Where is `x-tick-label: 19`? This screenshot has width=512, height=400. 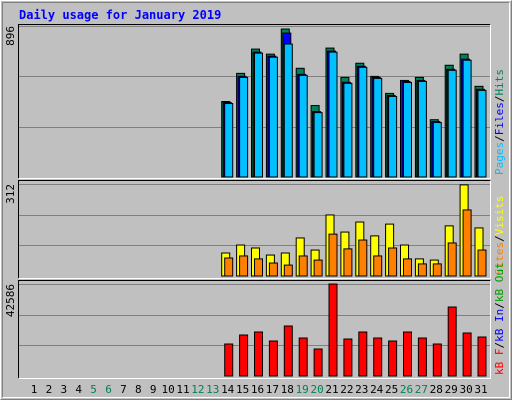 x-tick-label: 19 is located at coordinates (302, 389).